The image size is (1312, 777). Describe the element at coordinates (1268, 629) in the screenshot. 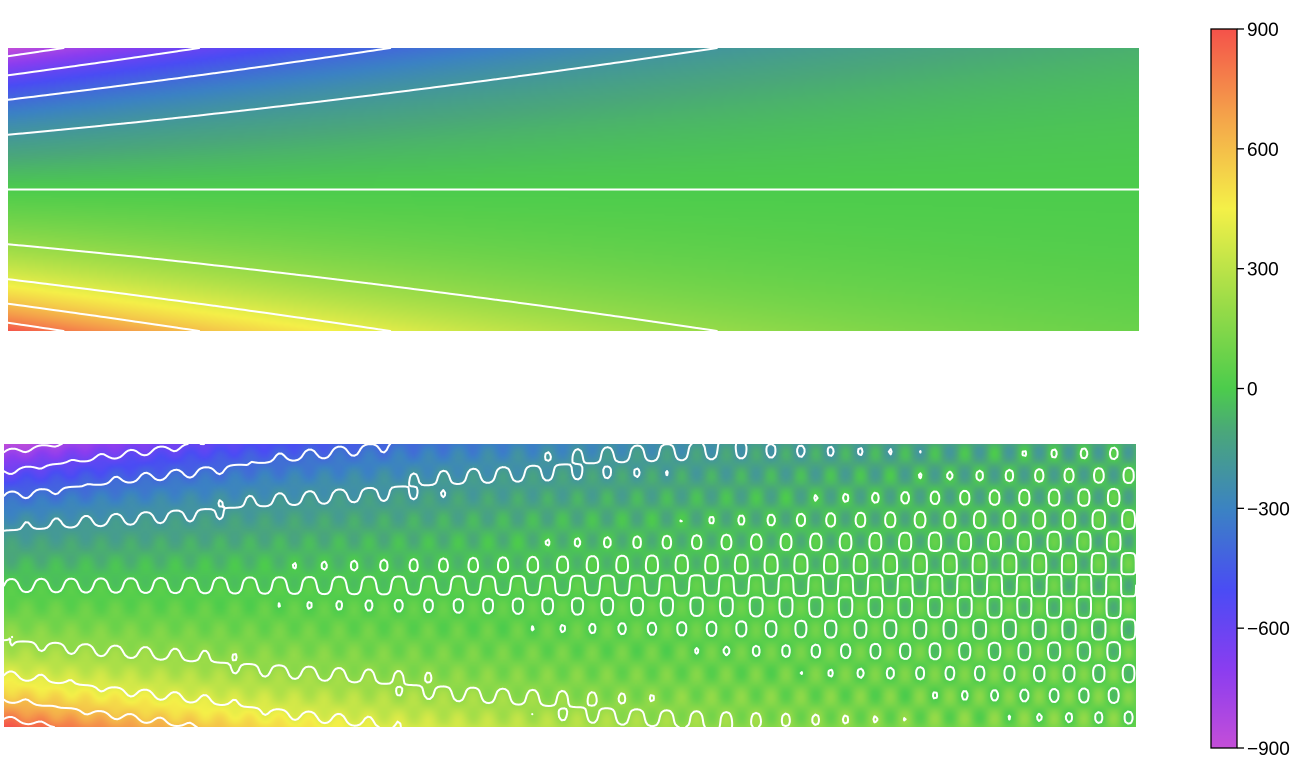

I see `colorbar-tick-label: −600` at that location.